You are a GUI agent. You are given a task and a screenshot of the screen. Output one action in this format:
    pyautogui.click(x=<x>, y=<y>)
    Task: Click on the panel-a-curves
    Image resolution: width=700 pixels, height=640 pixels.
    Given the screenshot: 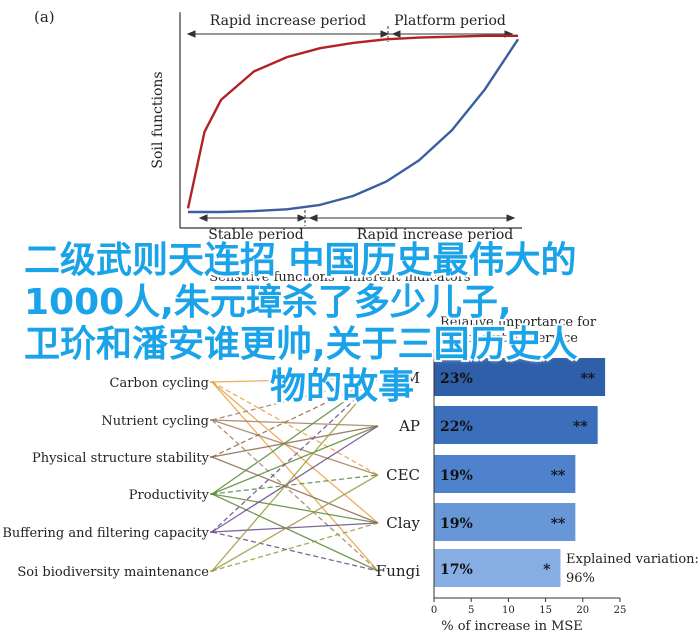 What is the action you would take?
    pyautogui.click(x=353, y=124)
    